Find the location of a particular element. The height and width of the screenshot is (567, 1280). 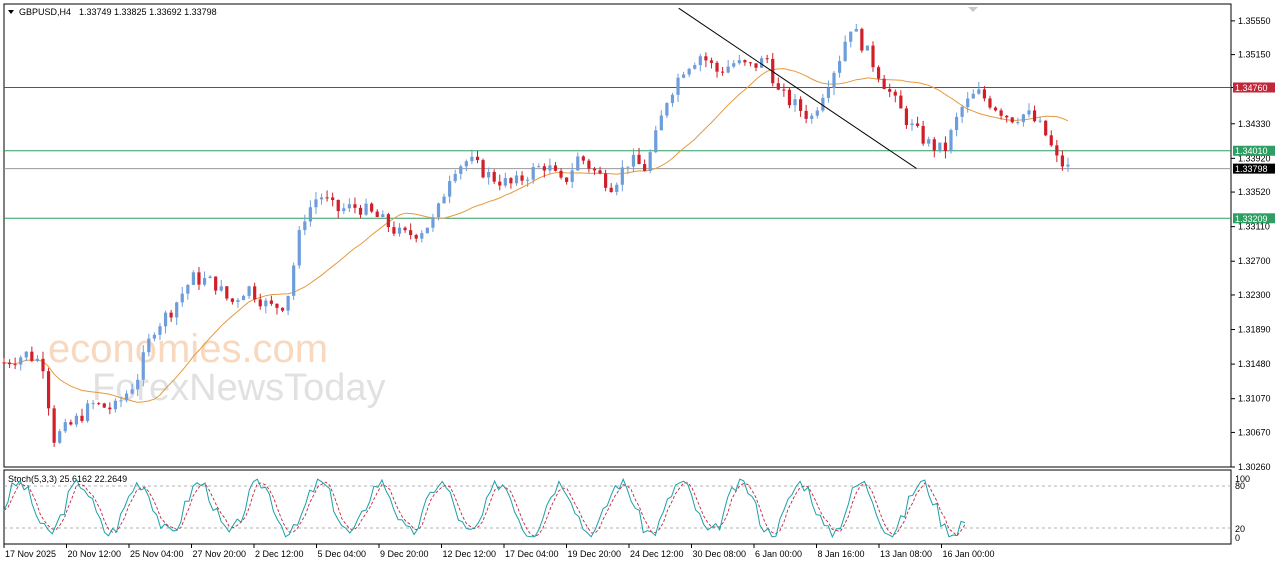

price-tick-label: 1.30260 is located at coordinates (1254, 467).